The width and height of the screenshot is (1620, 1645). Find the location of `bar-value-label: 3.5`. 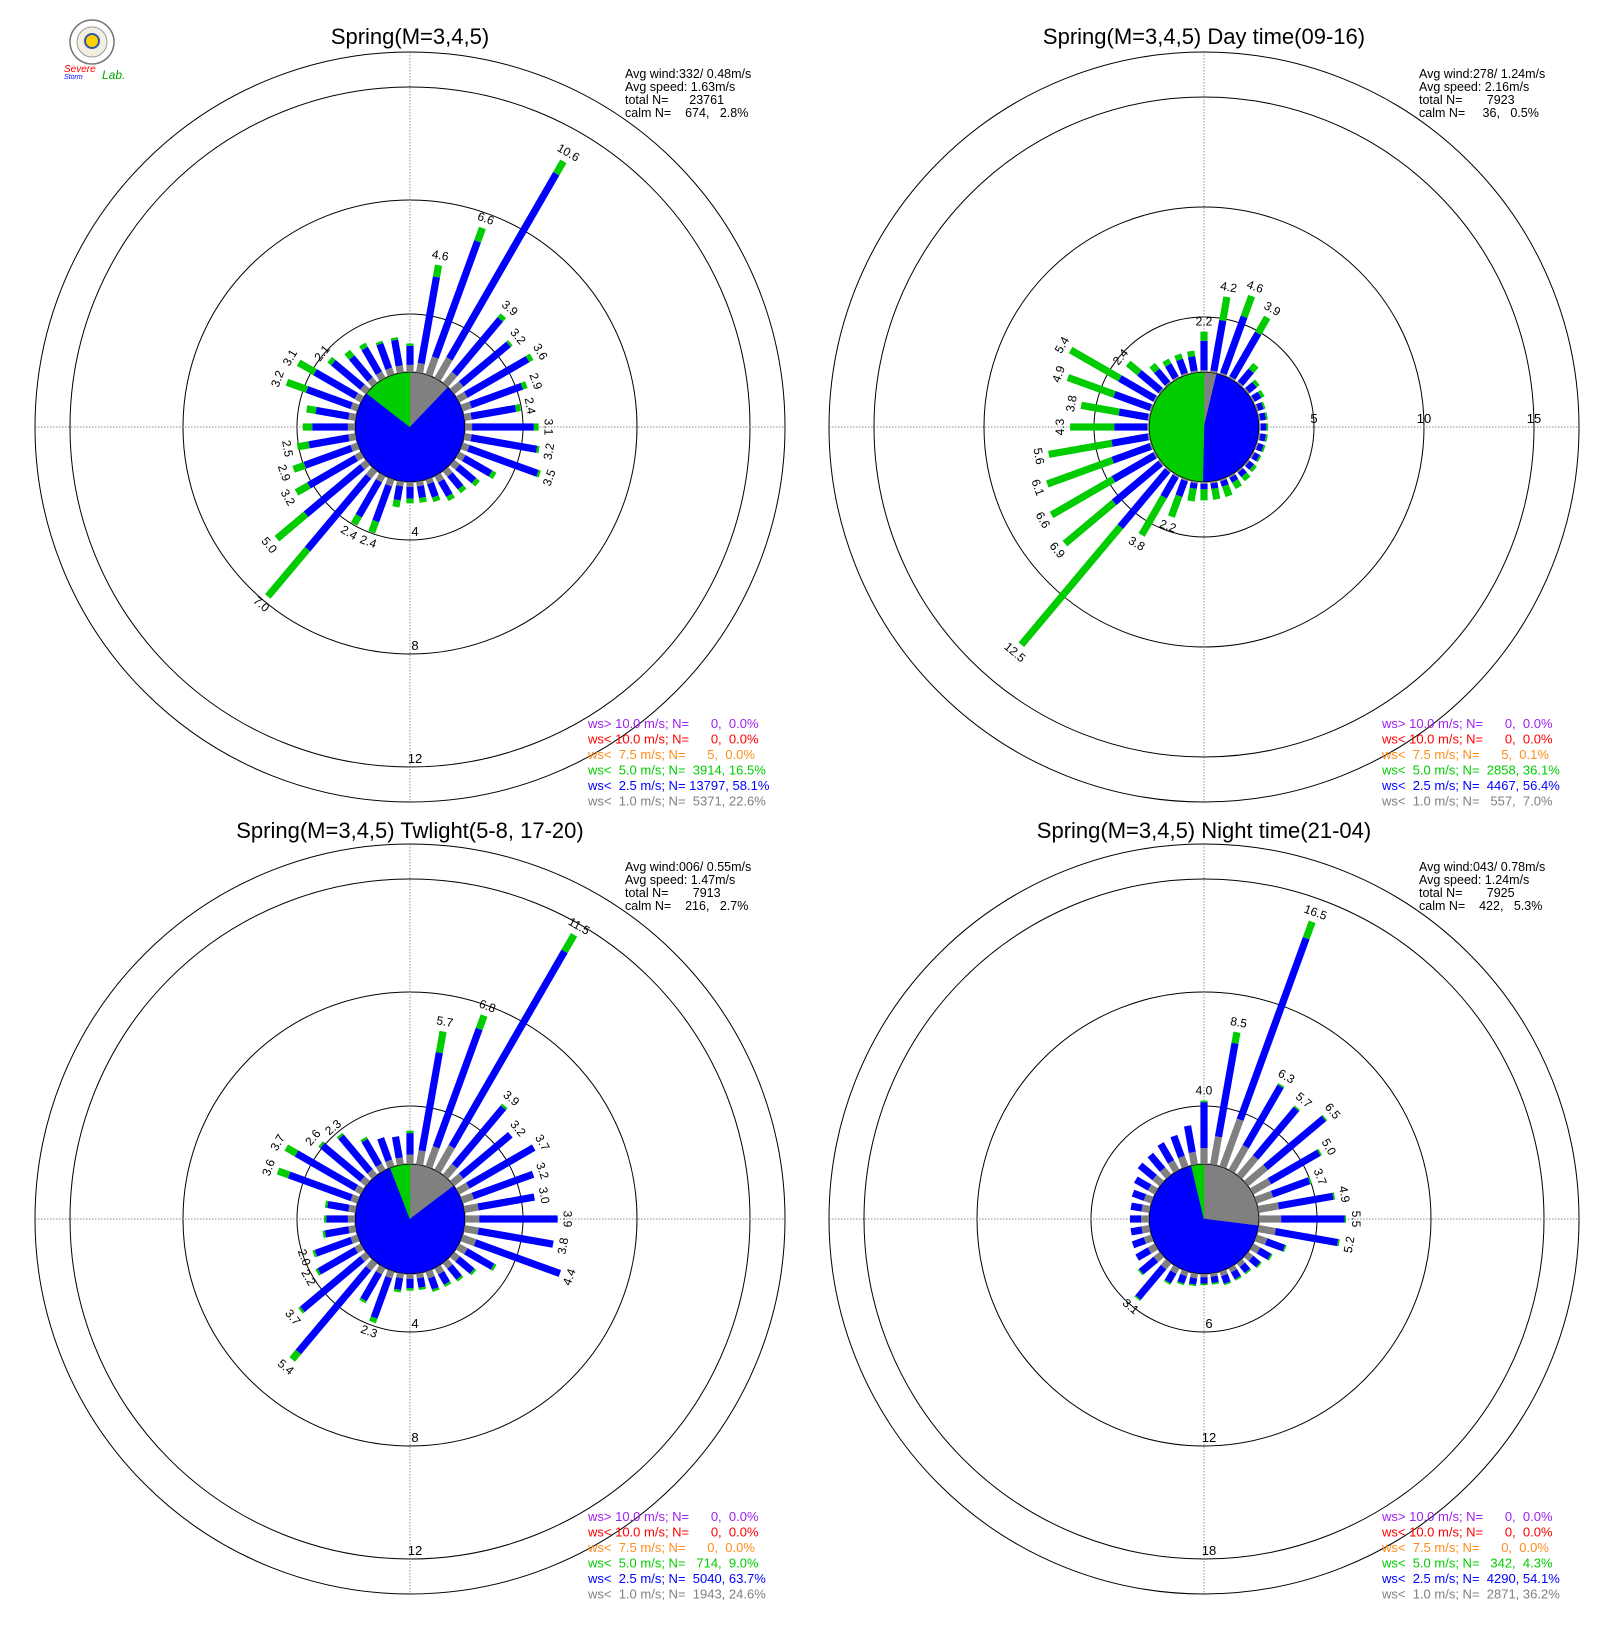

bar-value-label: 3.5 is located at coordinates (549, 477).